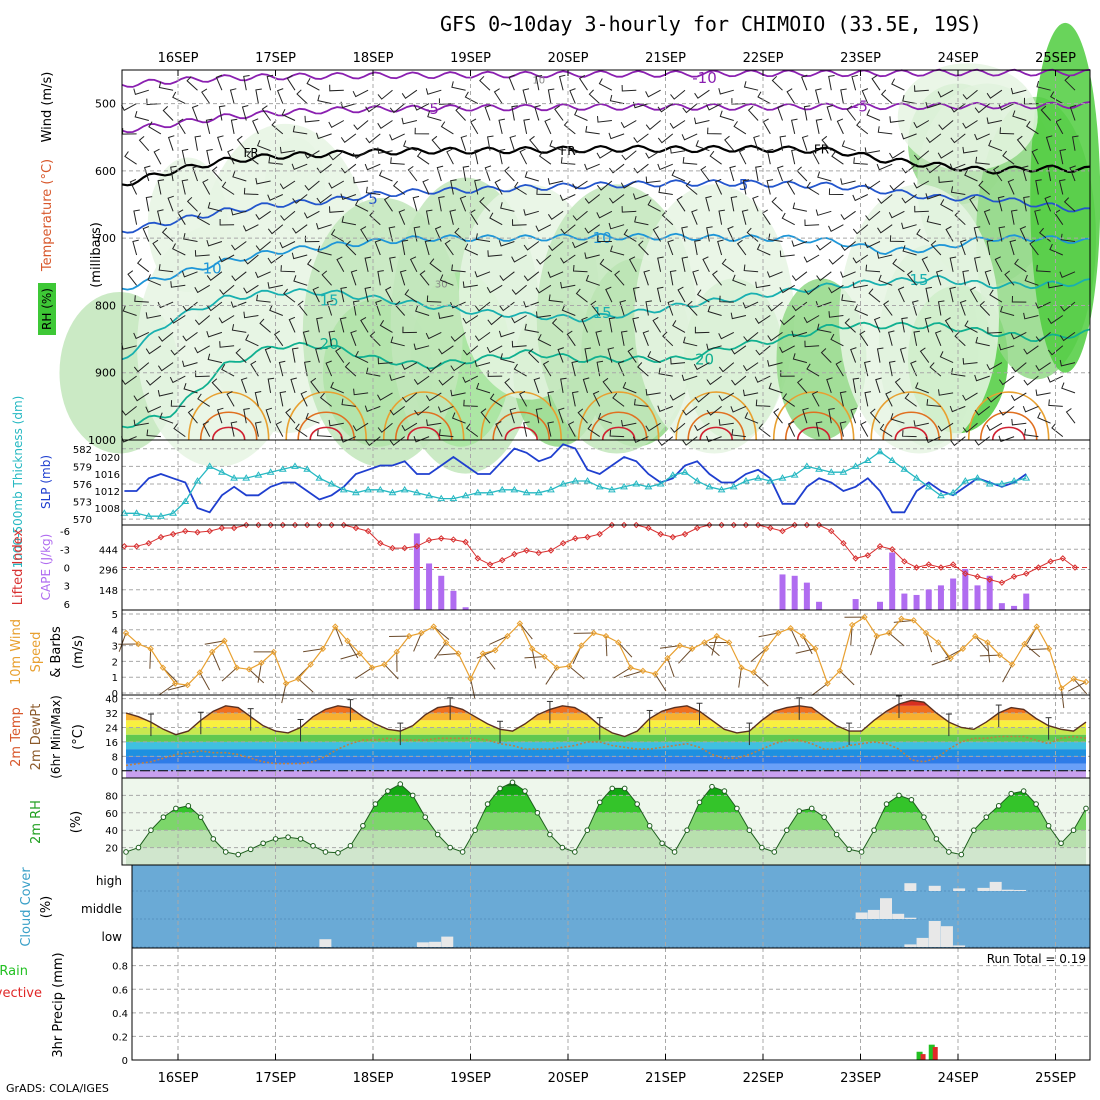  I want to click on grads-credit: GrADS: COLA/IGES, so click(57, 1088).